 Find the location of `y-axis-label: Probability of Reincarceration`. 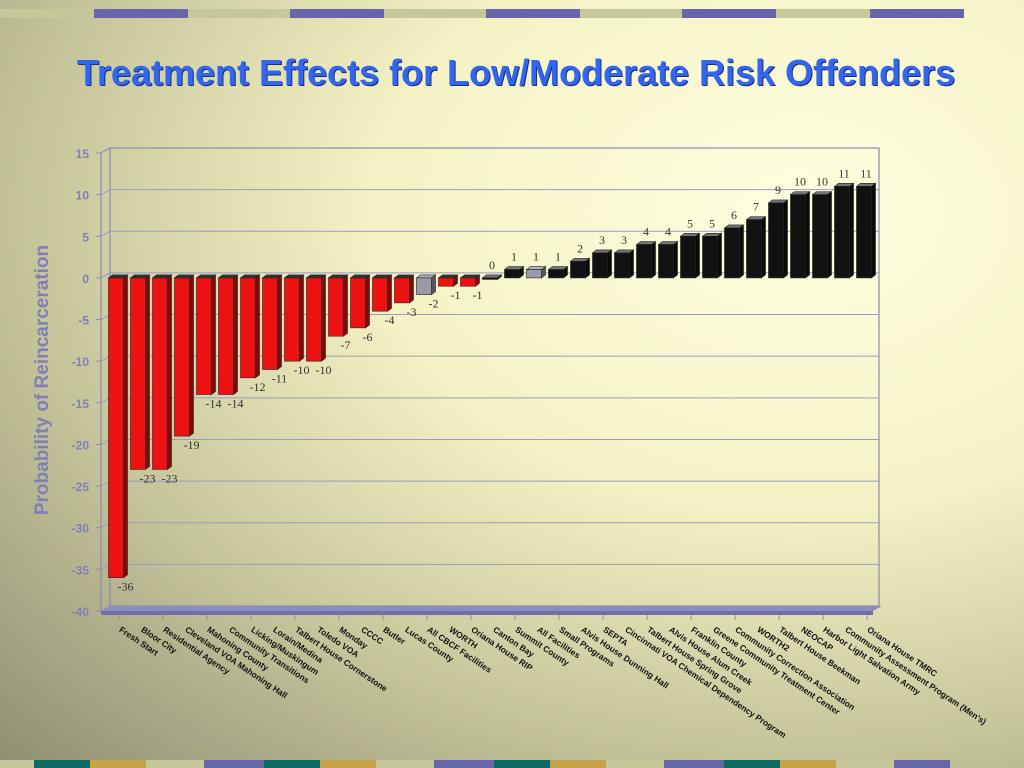

y-axis-label: Probability of Reincarceration is located at coordinates (42, 380).